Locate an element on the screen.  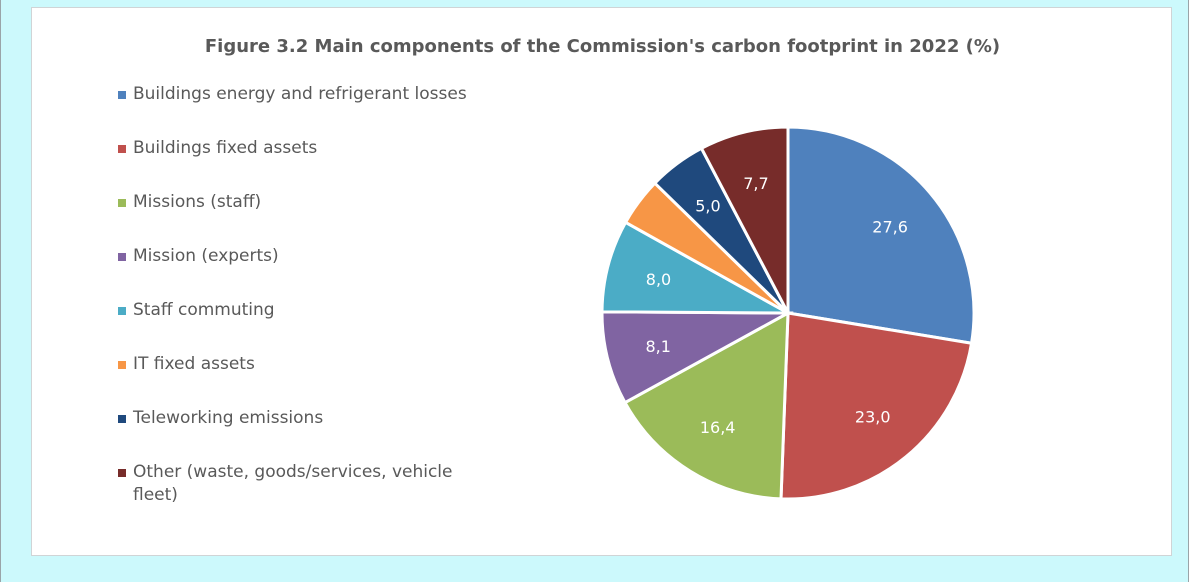
legend-label: IT fixed assets is located at coordinates (194, 364).